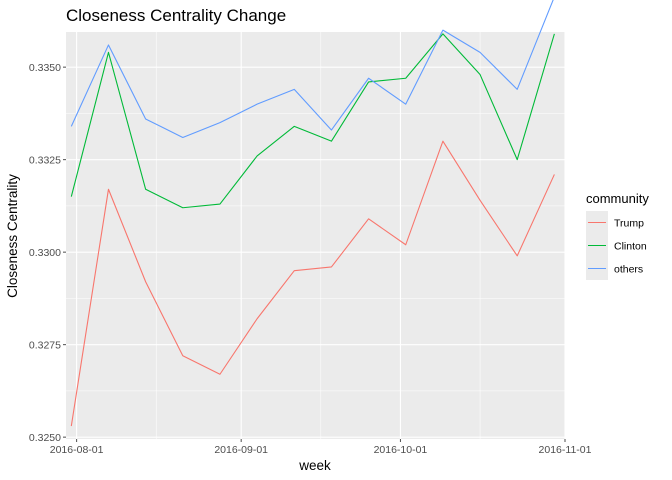  I want to click on x-tick-label: 2016-09-01, so click(241, 450).